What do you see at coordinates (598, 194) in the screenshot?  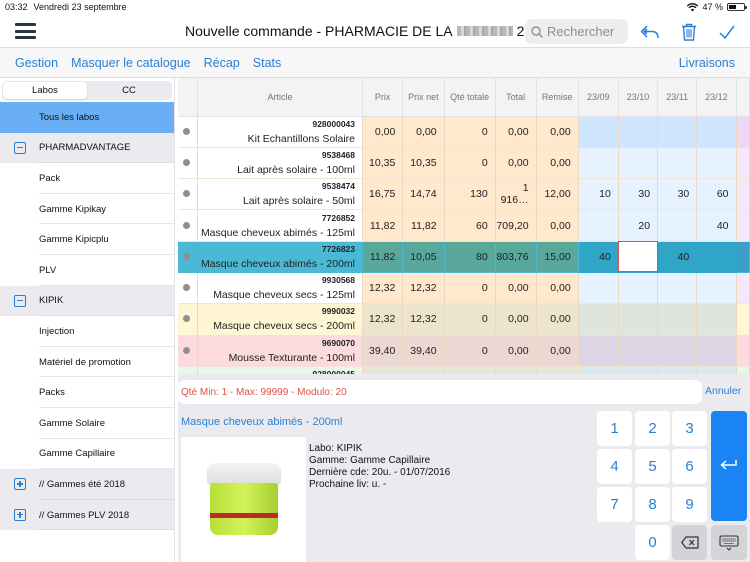 I see `qty-cell: 10` at bounding box center [598, 194].